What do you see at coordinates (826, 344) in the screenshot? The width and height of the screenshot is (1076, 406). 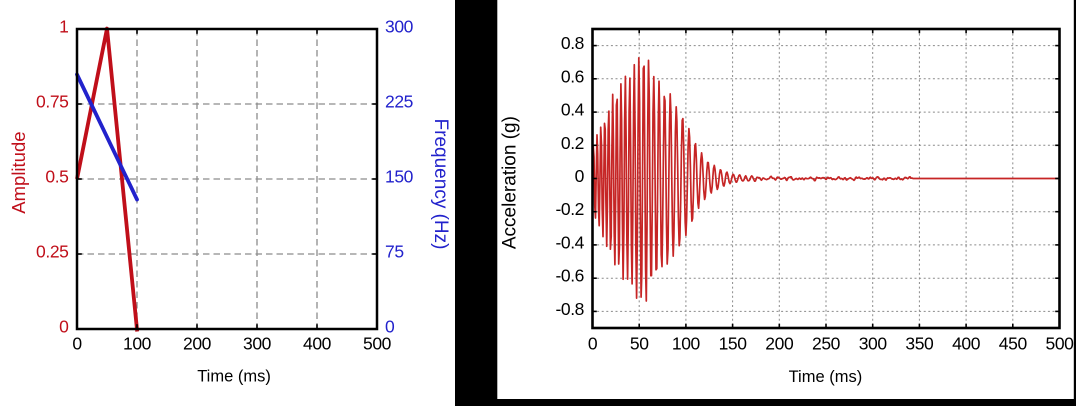 I see `svg-text: 250` at bounding box center [826, 344].